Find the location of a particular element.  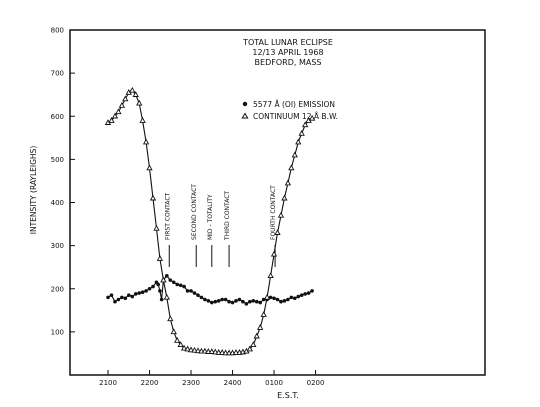

y-tick-label: 600 is located at coordinates (57, 117).